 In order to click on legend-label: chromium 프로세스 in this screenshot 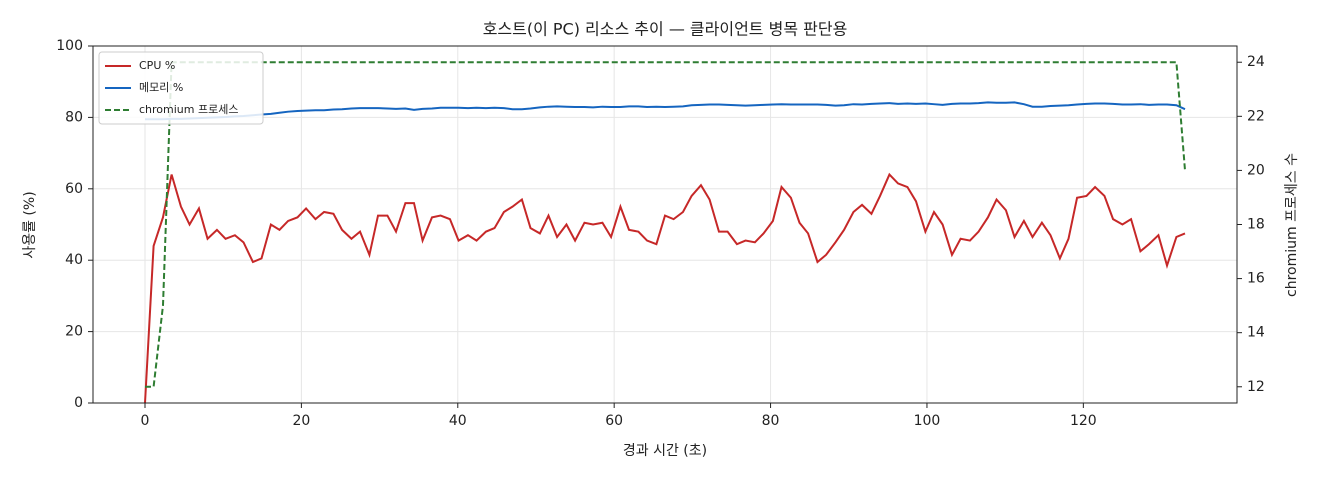, I will do `click(188, 109)`.